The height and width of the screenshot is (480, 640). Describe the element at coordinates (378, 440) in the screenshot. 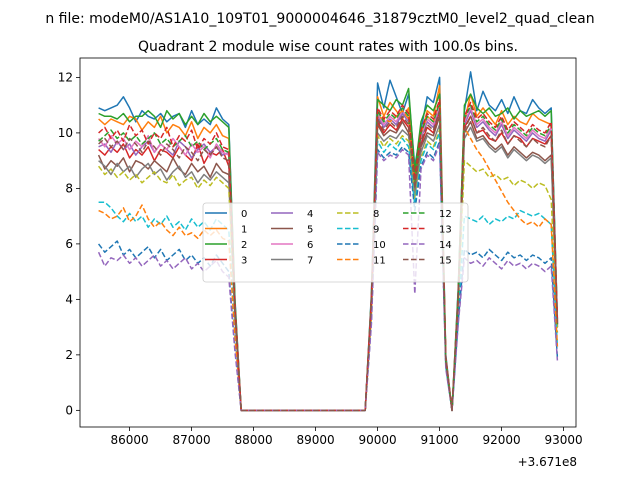

I see `x-tick-label: 90000` at that location.